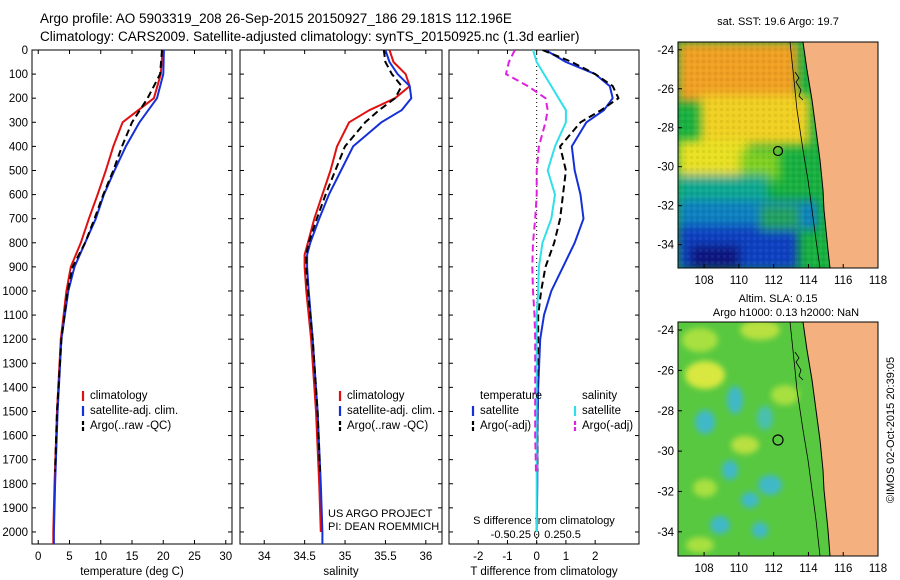  I want to click on y-tick-label: 1900, so click(15, 509).